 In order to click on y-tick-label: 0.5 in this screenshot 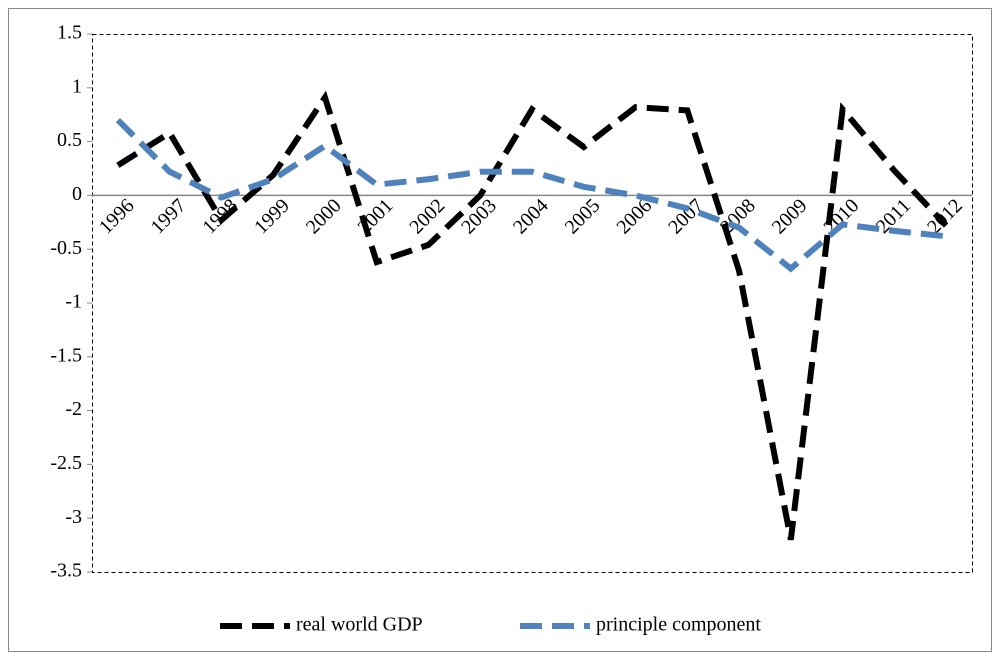, I will do `click(69, 140)`.